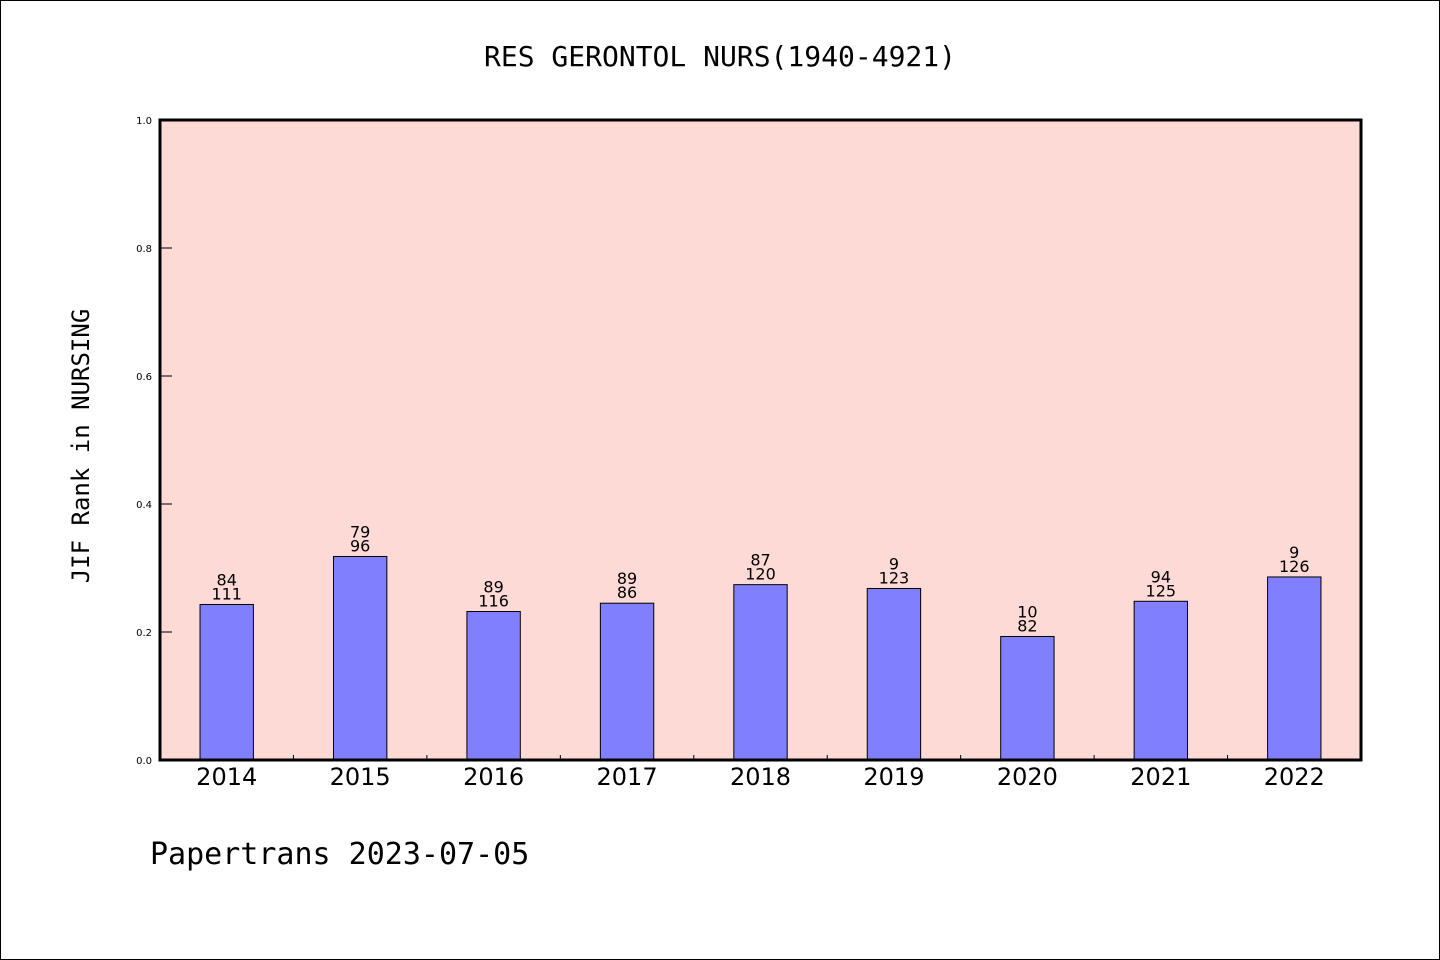  Describe the element at coordinates (144, 505) in the screenshot. I see `y-tick-label: 0.4` at that location.